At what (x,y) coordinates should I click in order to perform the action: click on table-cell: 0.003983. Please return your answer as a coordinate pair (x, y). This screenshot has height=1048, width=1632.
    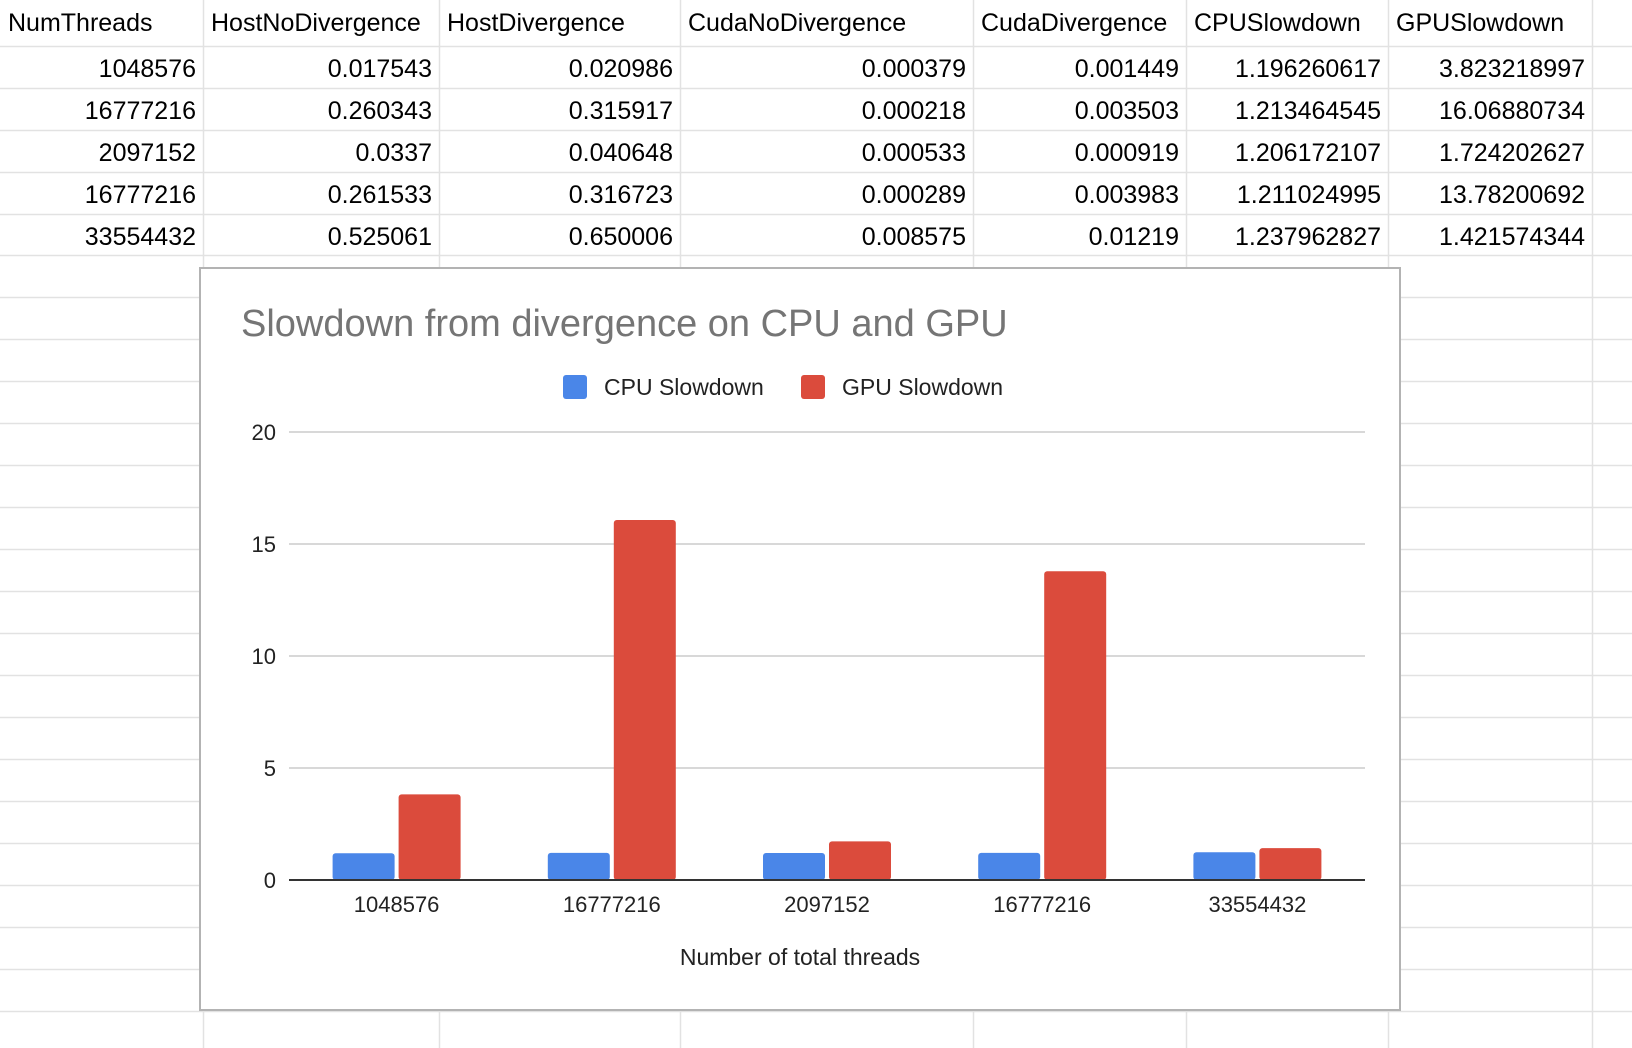
    Looking at the image, I should click on (1126, 195).